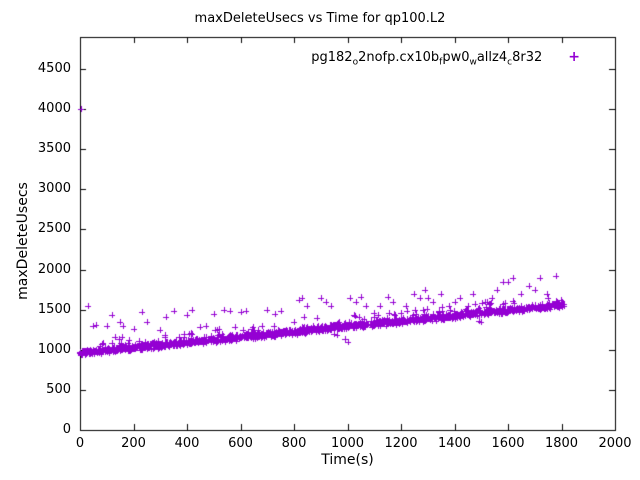 The image size is (640, 480). Describe the element at coordinates (561, 443) in the screenshot. I see `x-tick-label: 1800` at that location.